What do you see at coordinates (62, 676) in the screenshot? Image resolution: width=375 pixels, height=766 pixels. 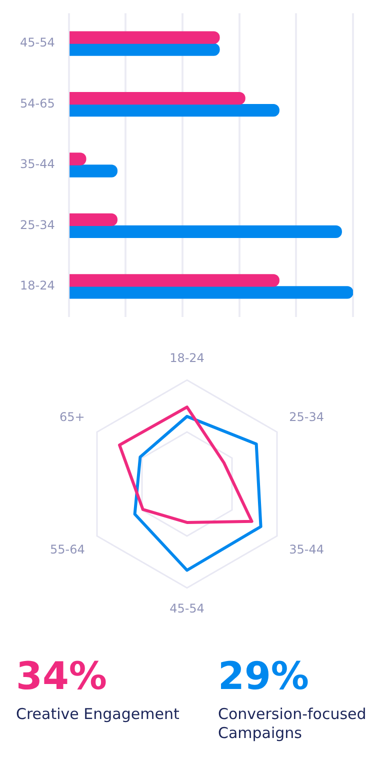 I see `text: 34%` at bounding box center [62, 676].